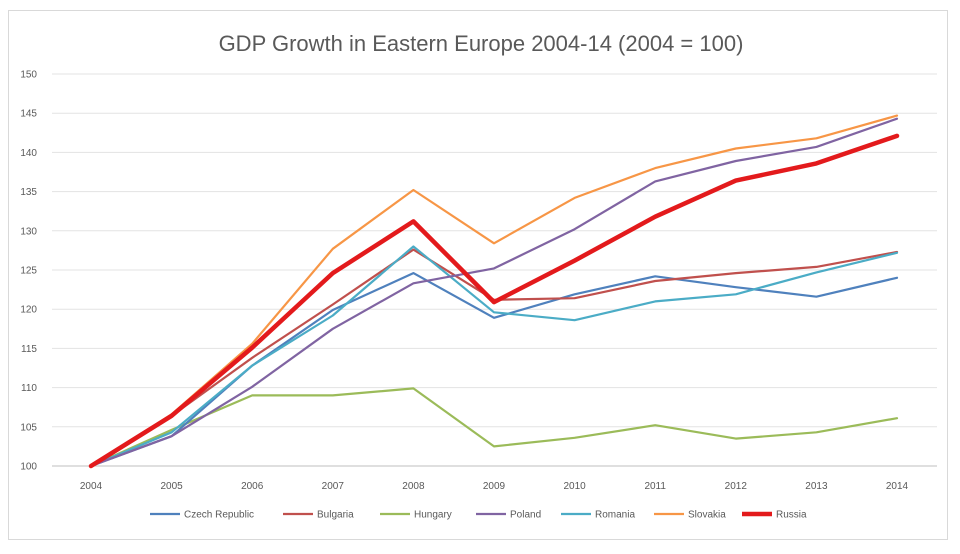 The width and height of the screenshot is (960, 554). I want to click on y-tick-label: 130, so click(28, 231).